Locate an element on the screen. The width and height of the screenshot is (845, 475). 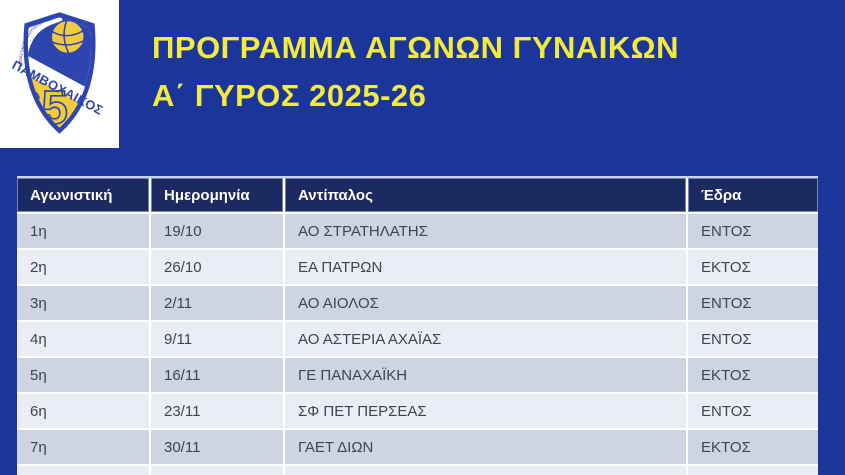
cell-opponent: ΑΟ ΣΤΡΑΤΗΛΑΤΗΣ is located at coordinates (485, 231).